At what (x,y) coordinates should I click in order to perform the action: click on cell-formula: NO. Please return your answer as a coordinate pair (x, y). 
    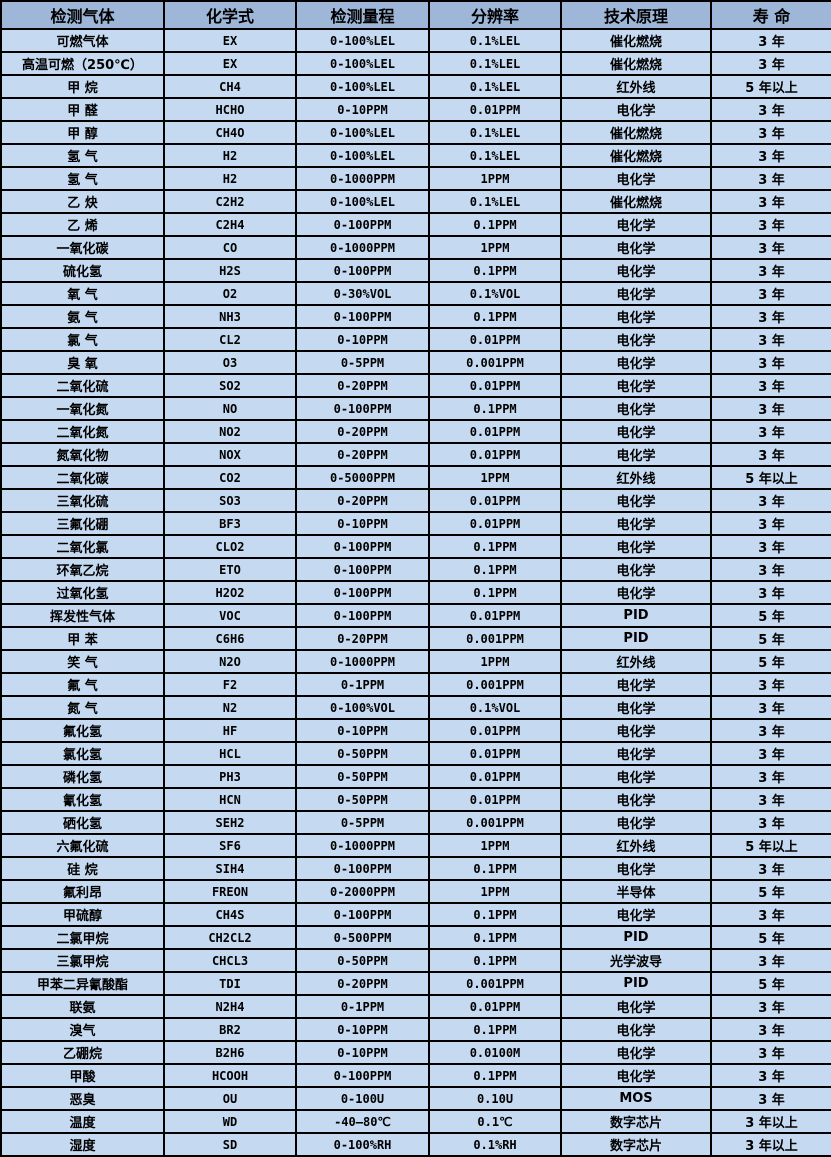
    Looking at the image, I should click on (230, 408).